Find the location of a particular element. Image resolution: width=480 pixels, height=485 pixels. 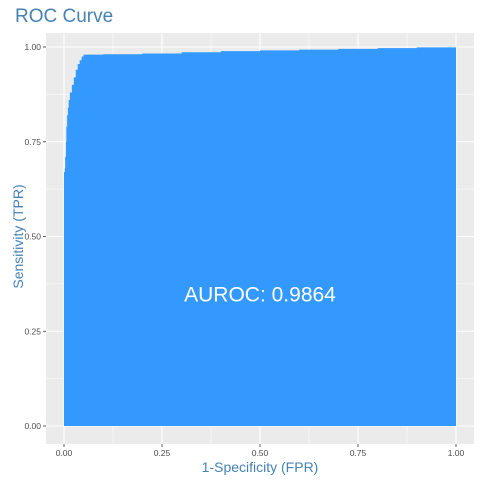

chart-title: ROC Curve is located at coordinates (64, 16).